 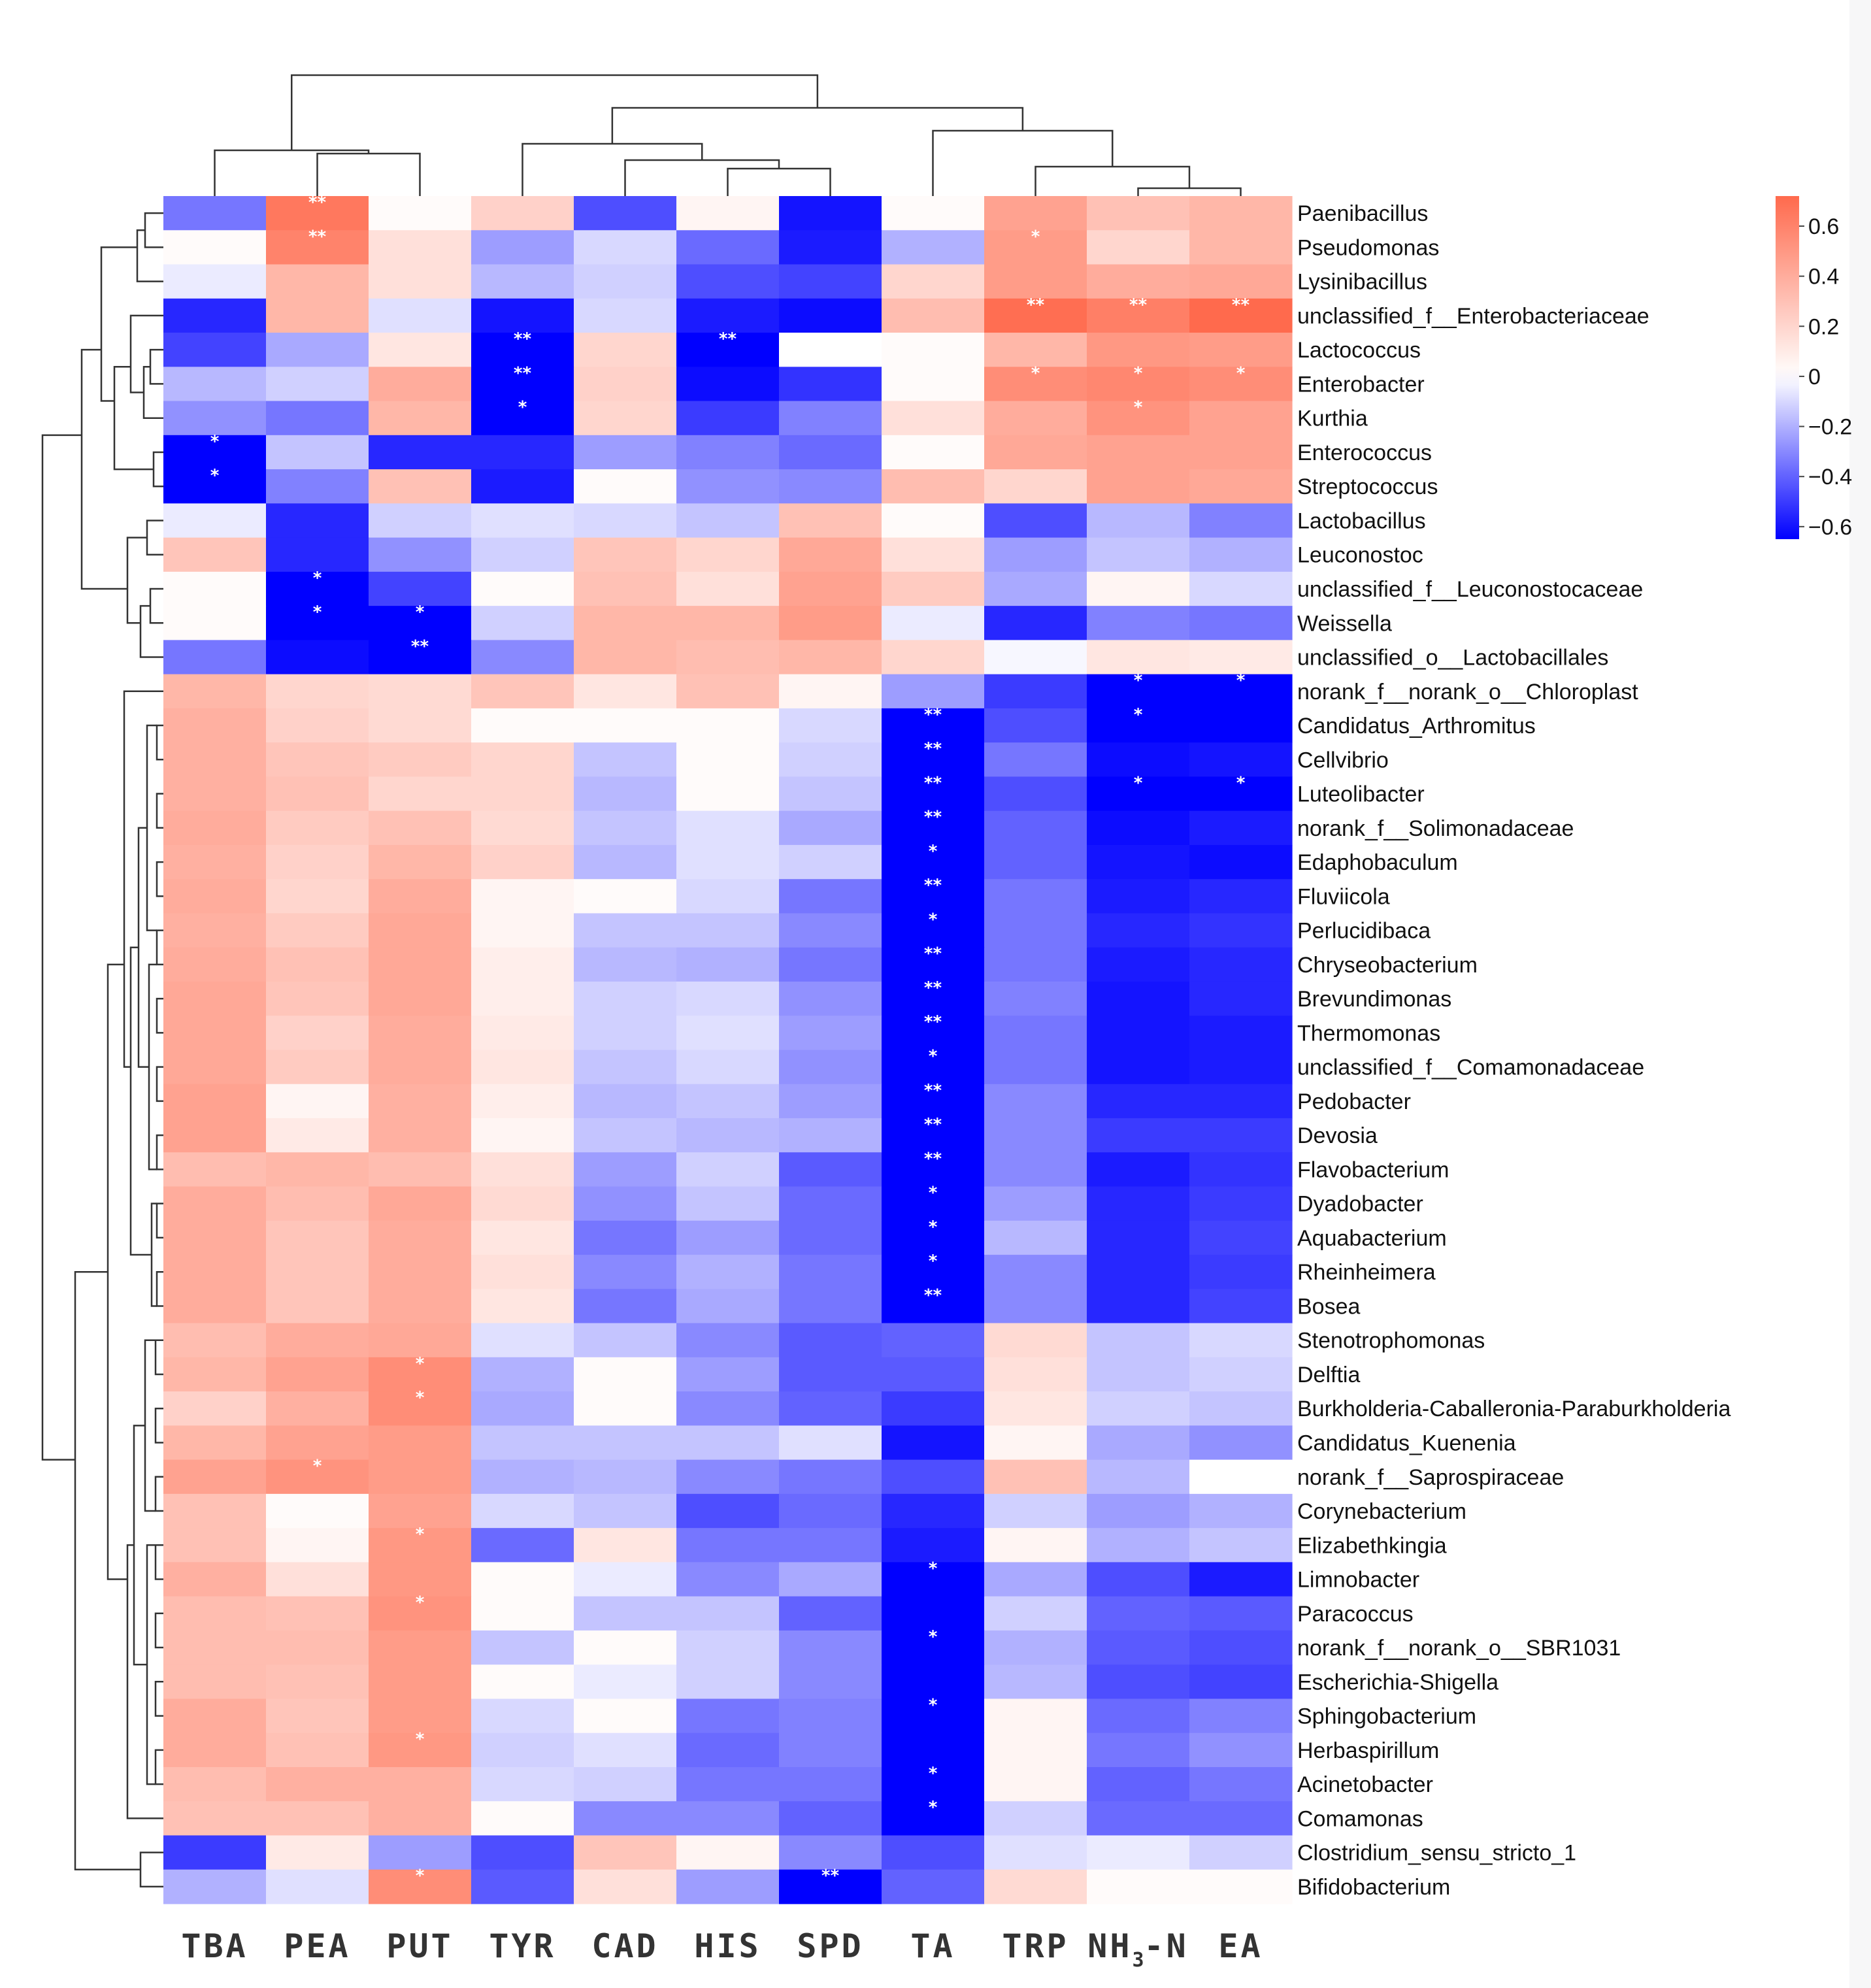 What do you see at coordinates (1332, 419) in the screenshot?
I see `row-label: Kurthia` at bounding box center [1332, 419].